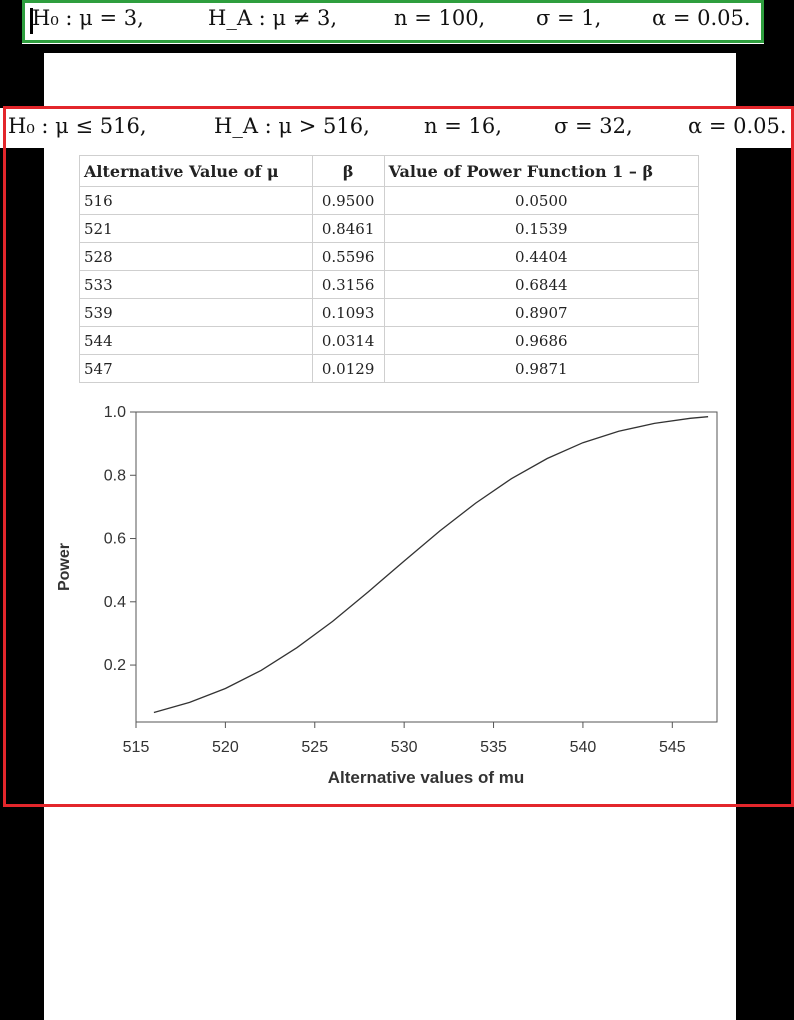 The height and width of the screenshot is (1020, 794). Describe the element at coordinates (136, 747) in the screenshot. I see `x-tick-label: 515` at that location.